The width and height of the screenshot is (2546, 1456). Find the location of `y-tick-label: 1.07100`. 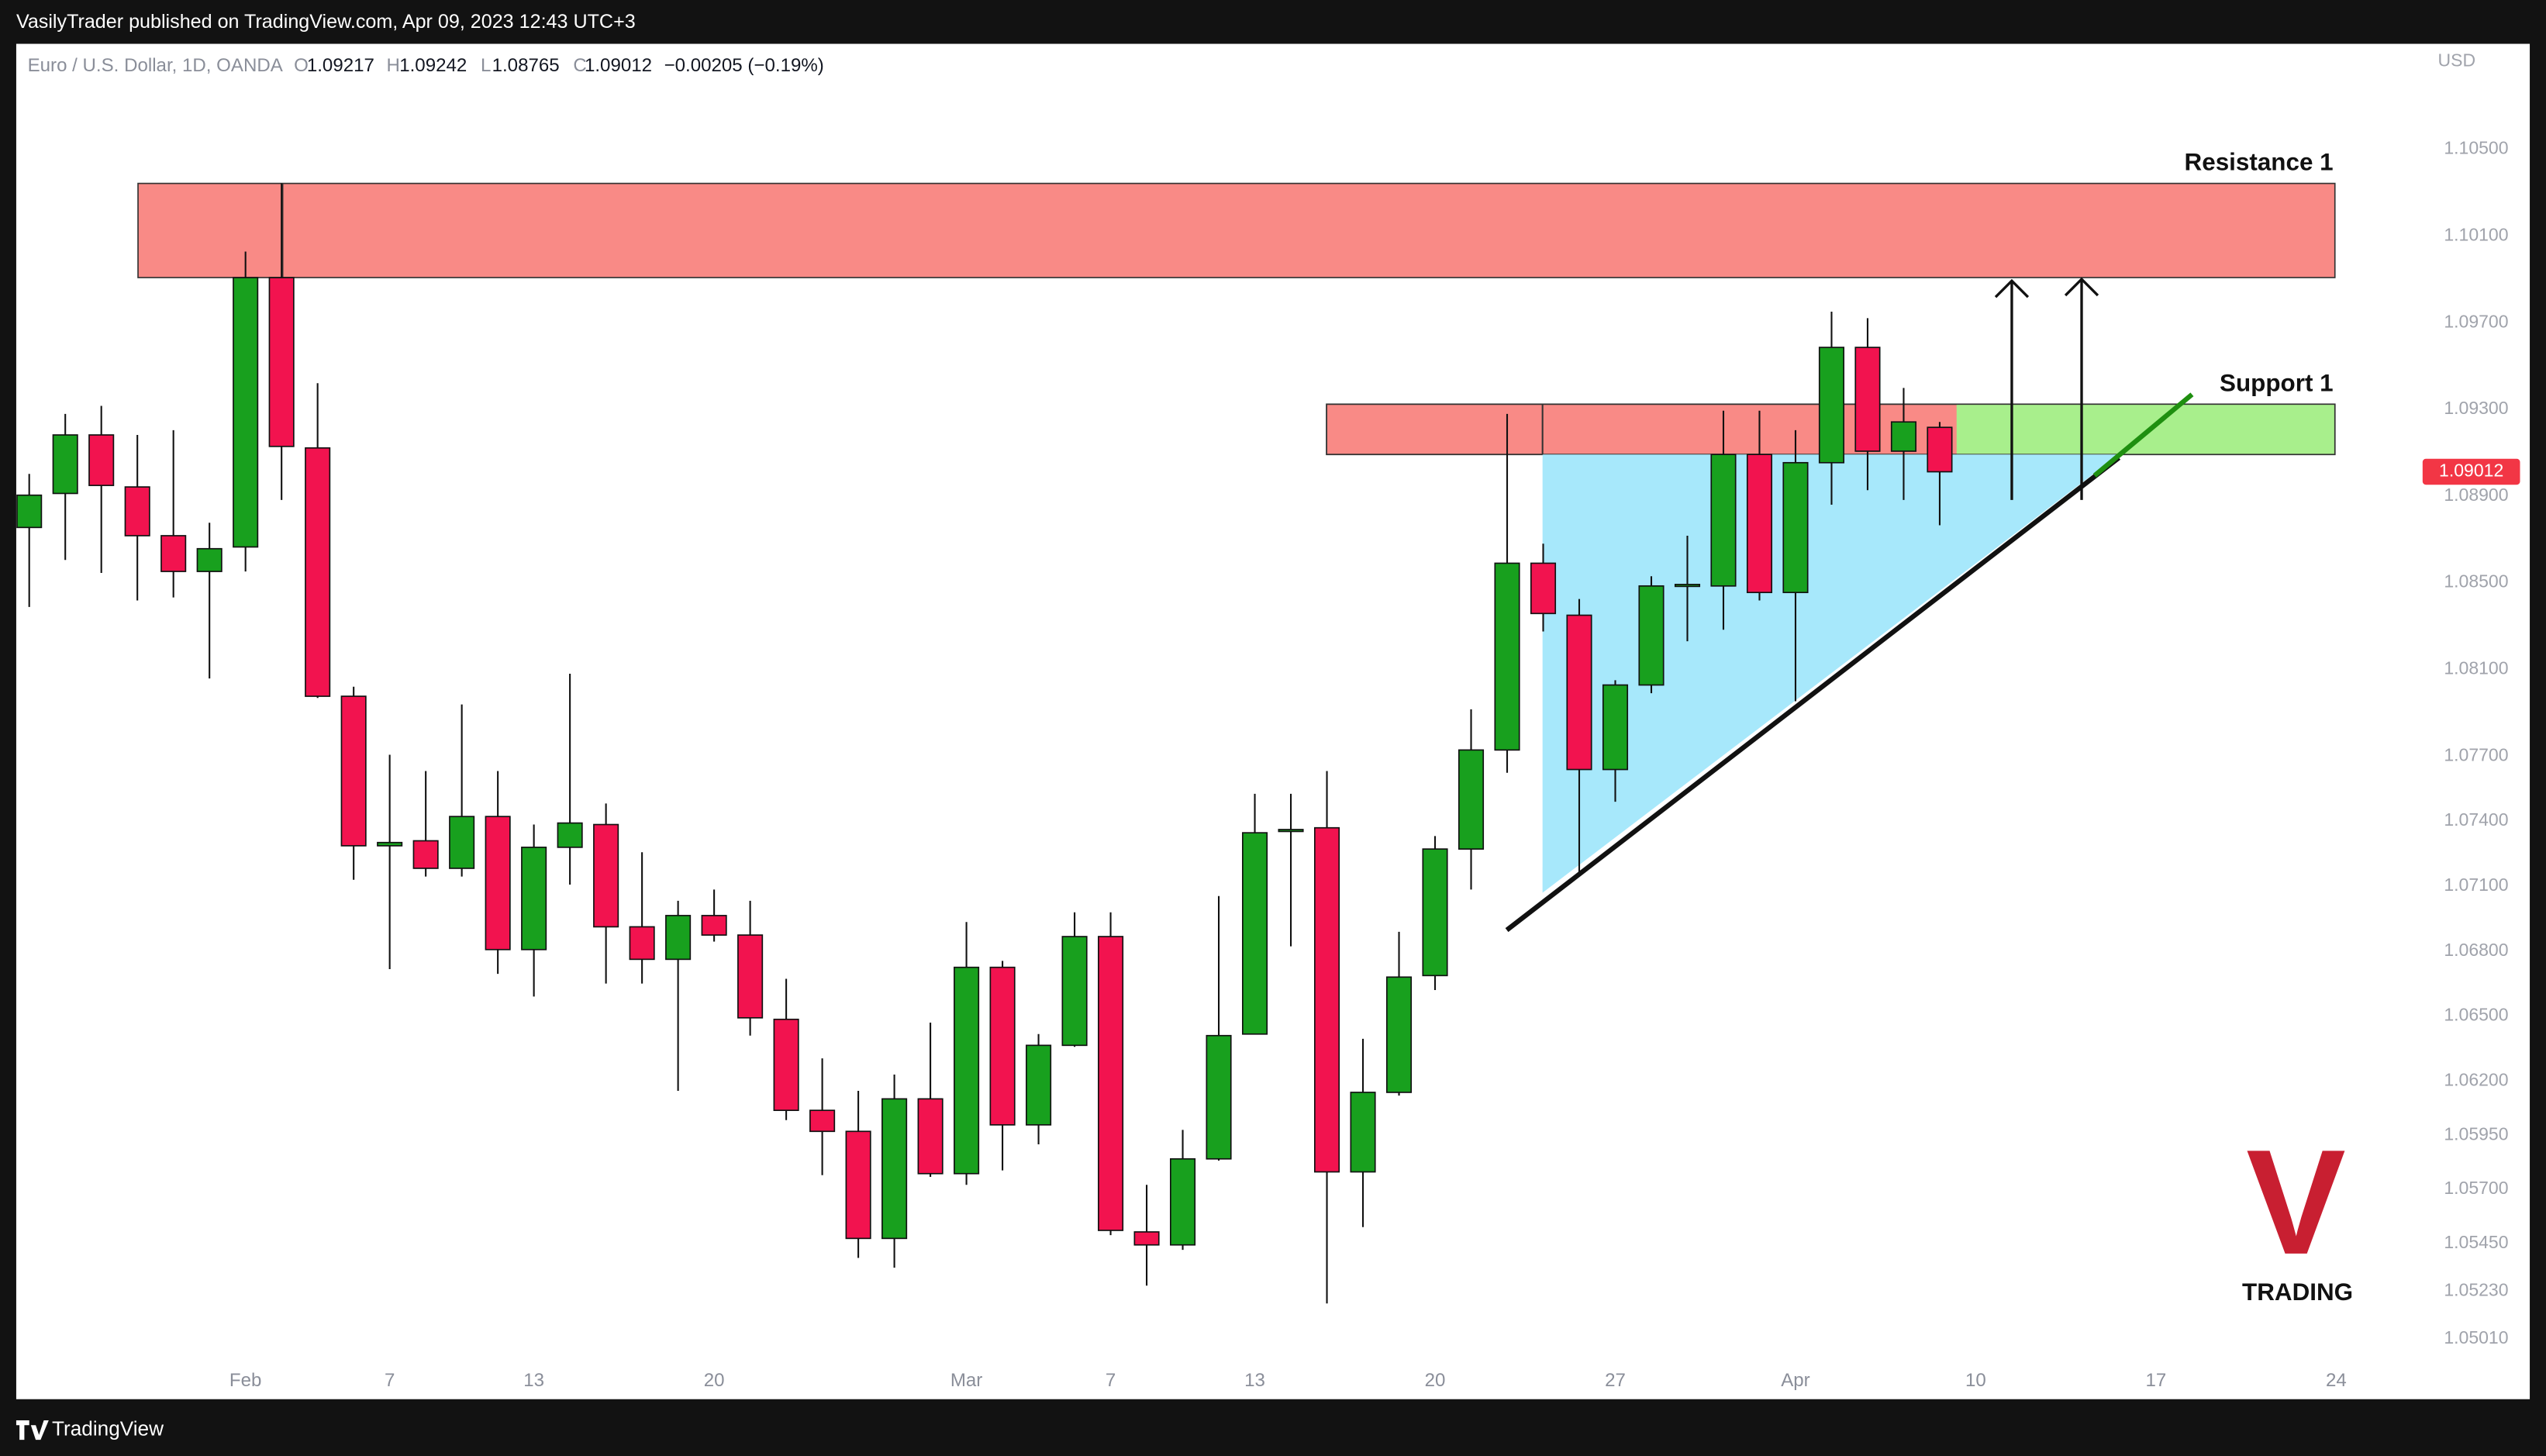

y-tick-label: 1.07100 is located at coordinates (2476, 885).